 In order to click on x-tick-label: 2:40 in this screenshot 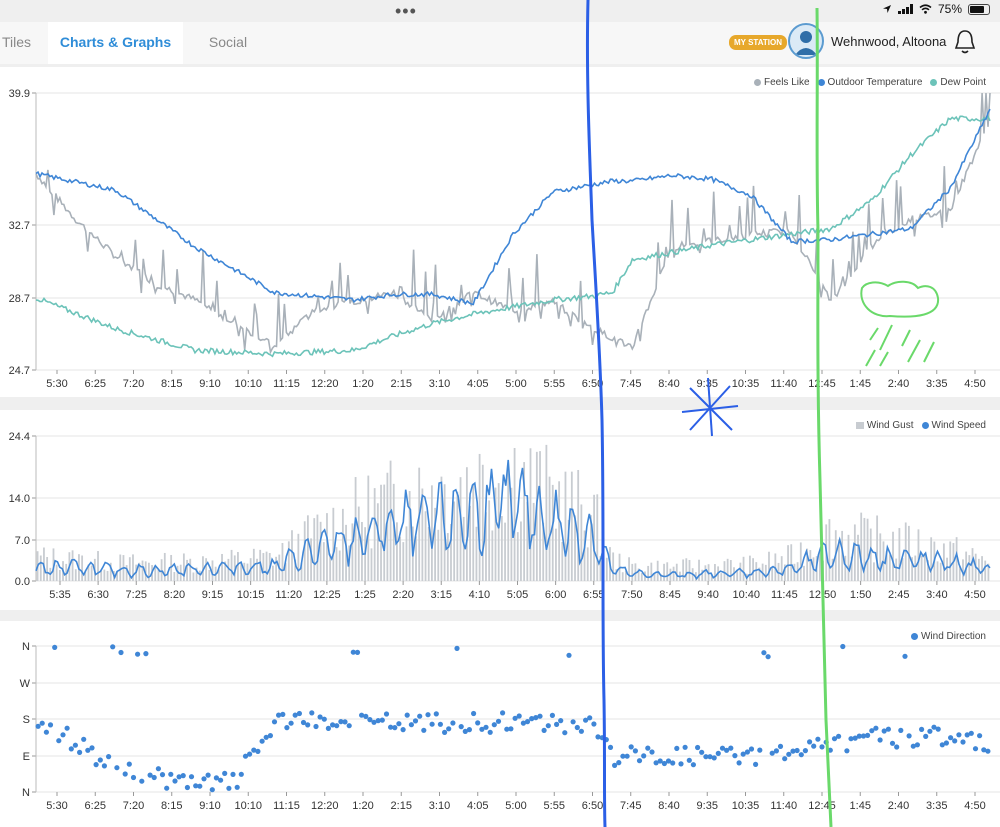, I will do `click(898, 384)`.